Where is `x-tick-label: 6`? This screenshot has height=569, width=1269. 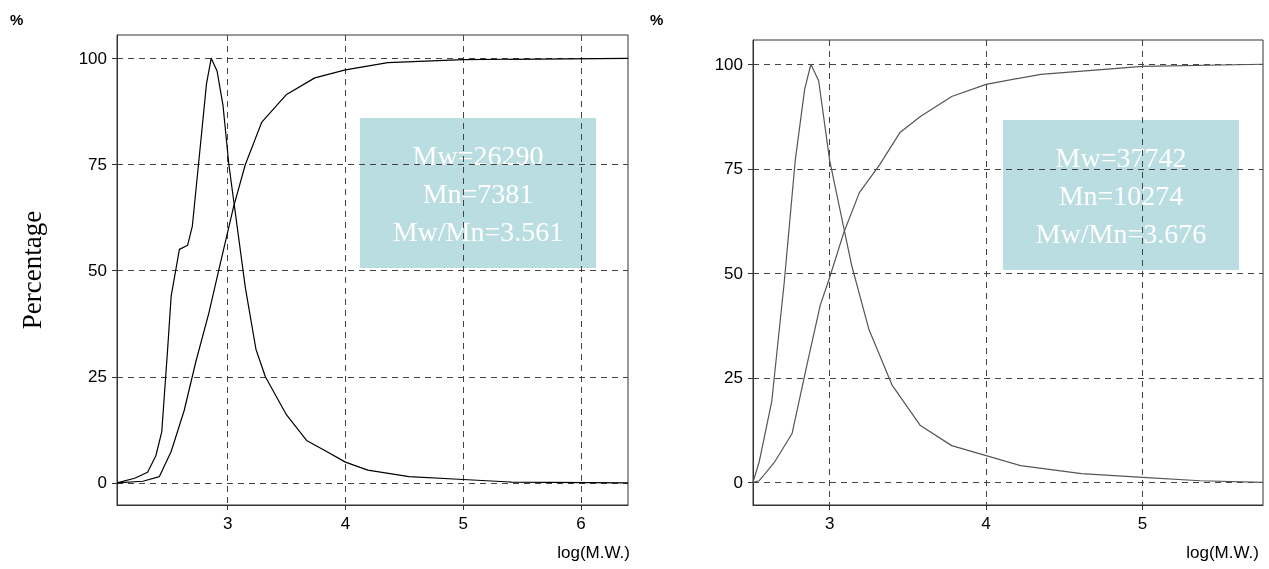
x-tick-label: 6 is located at coordinates (581, 523).